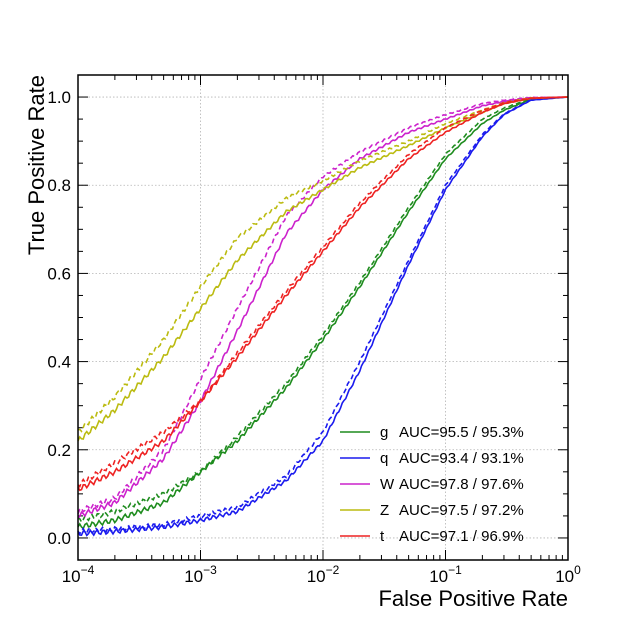  I want to click on x-tick-labels: 10⁻⁴ 10⁻³ 10⁻² 10⁻¹ 10⁰, so click(321, 574).